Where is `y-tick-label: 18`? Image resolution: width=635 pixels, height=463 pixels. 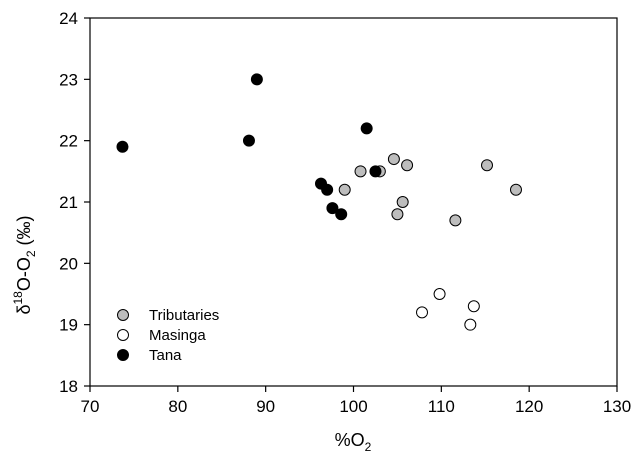 y-tick-label: 18 is located at coordinates (68, 386).